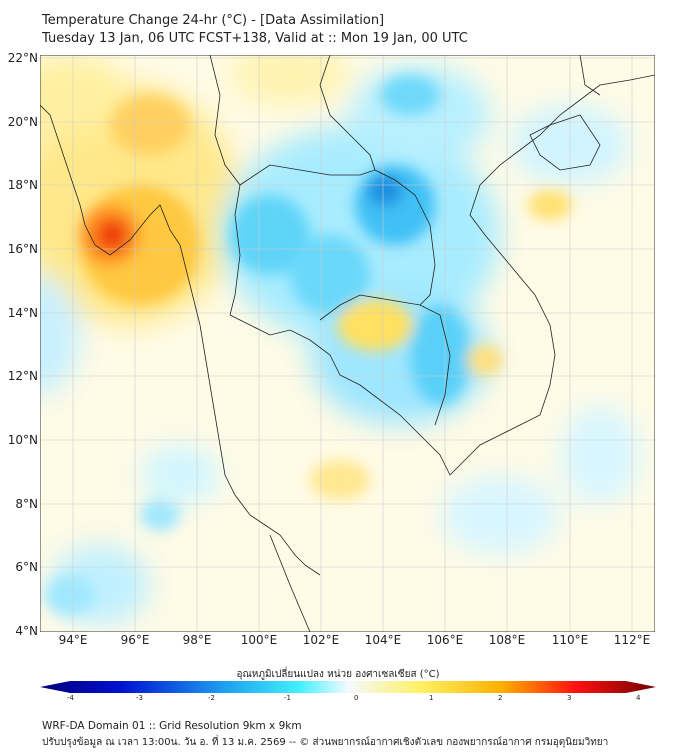 The height and width of the screenshot is (756, 676). What do you see at coordinates (259, 640) in the screenshot?
I see `lon-label: 100°E` at bounding box center [259, 640].